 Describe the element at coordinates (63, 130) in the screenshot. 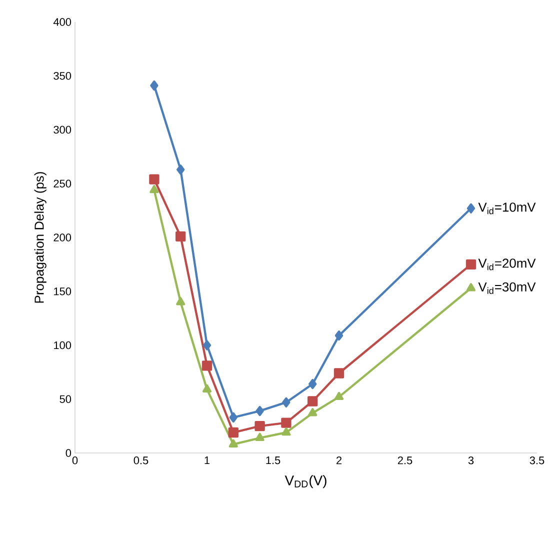

I see `y-tick-label: 300` at that location.